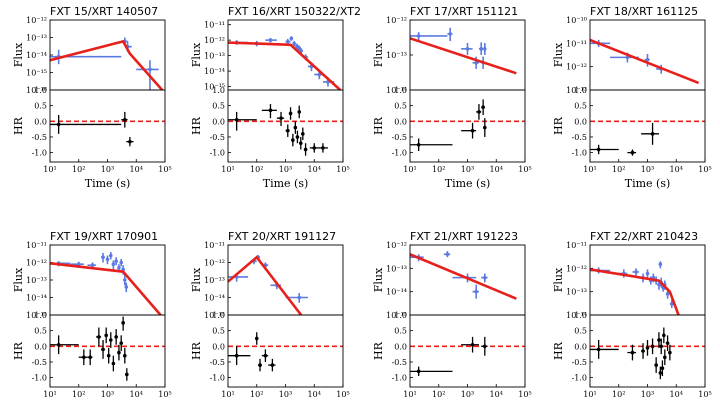 The height and width of the screenshot is (400, 720). I want to click on model-line, so click(106, 288).